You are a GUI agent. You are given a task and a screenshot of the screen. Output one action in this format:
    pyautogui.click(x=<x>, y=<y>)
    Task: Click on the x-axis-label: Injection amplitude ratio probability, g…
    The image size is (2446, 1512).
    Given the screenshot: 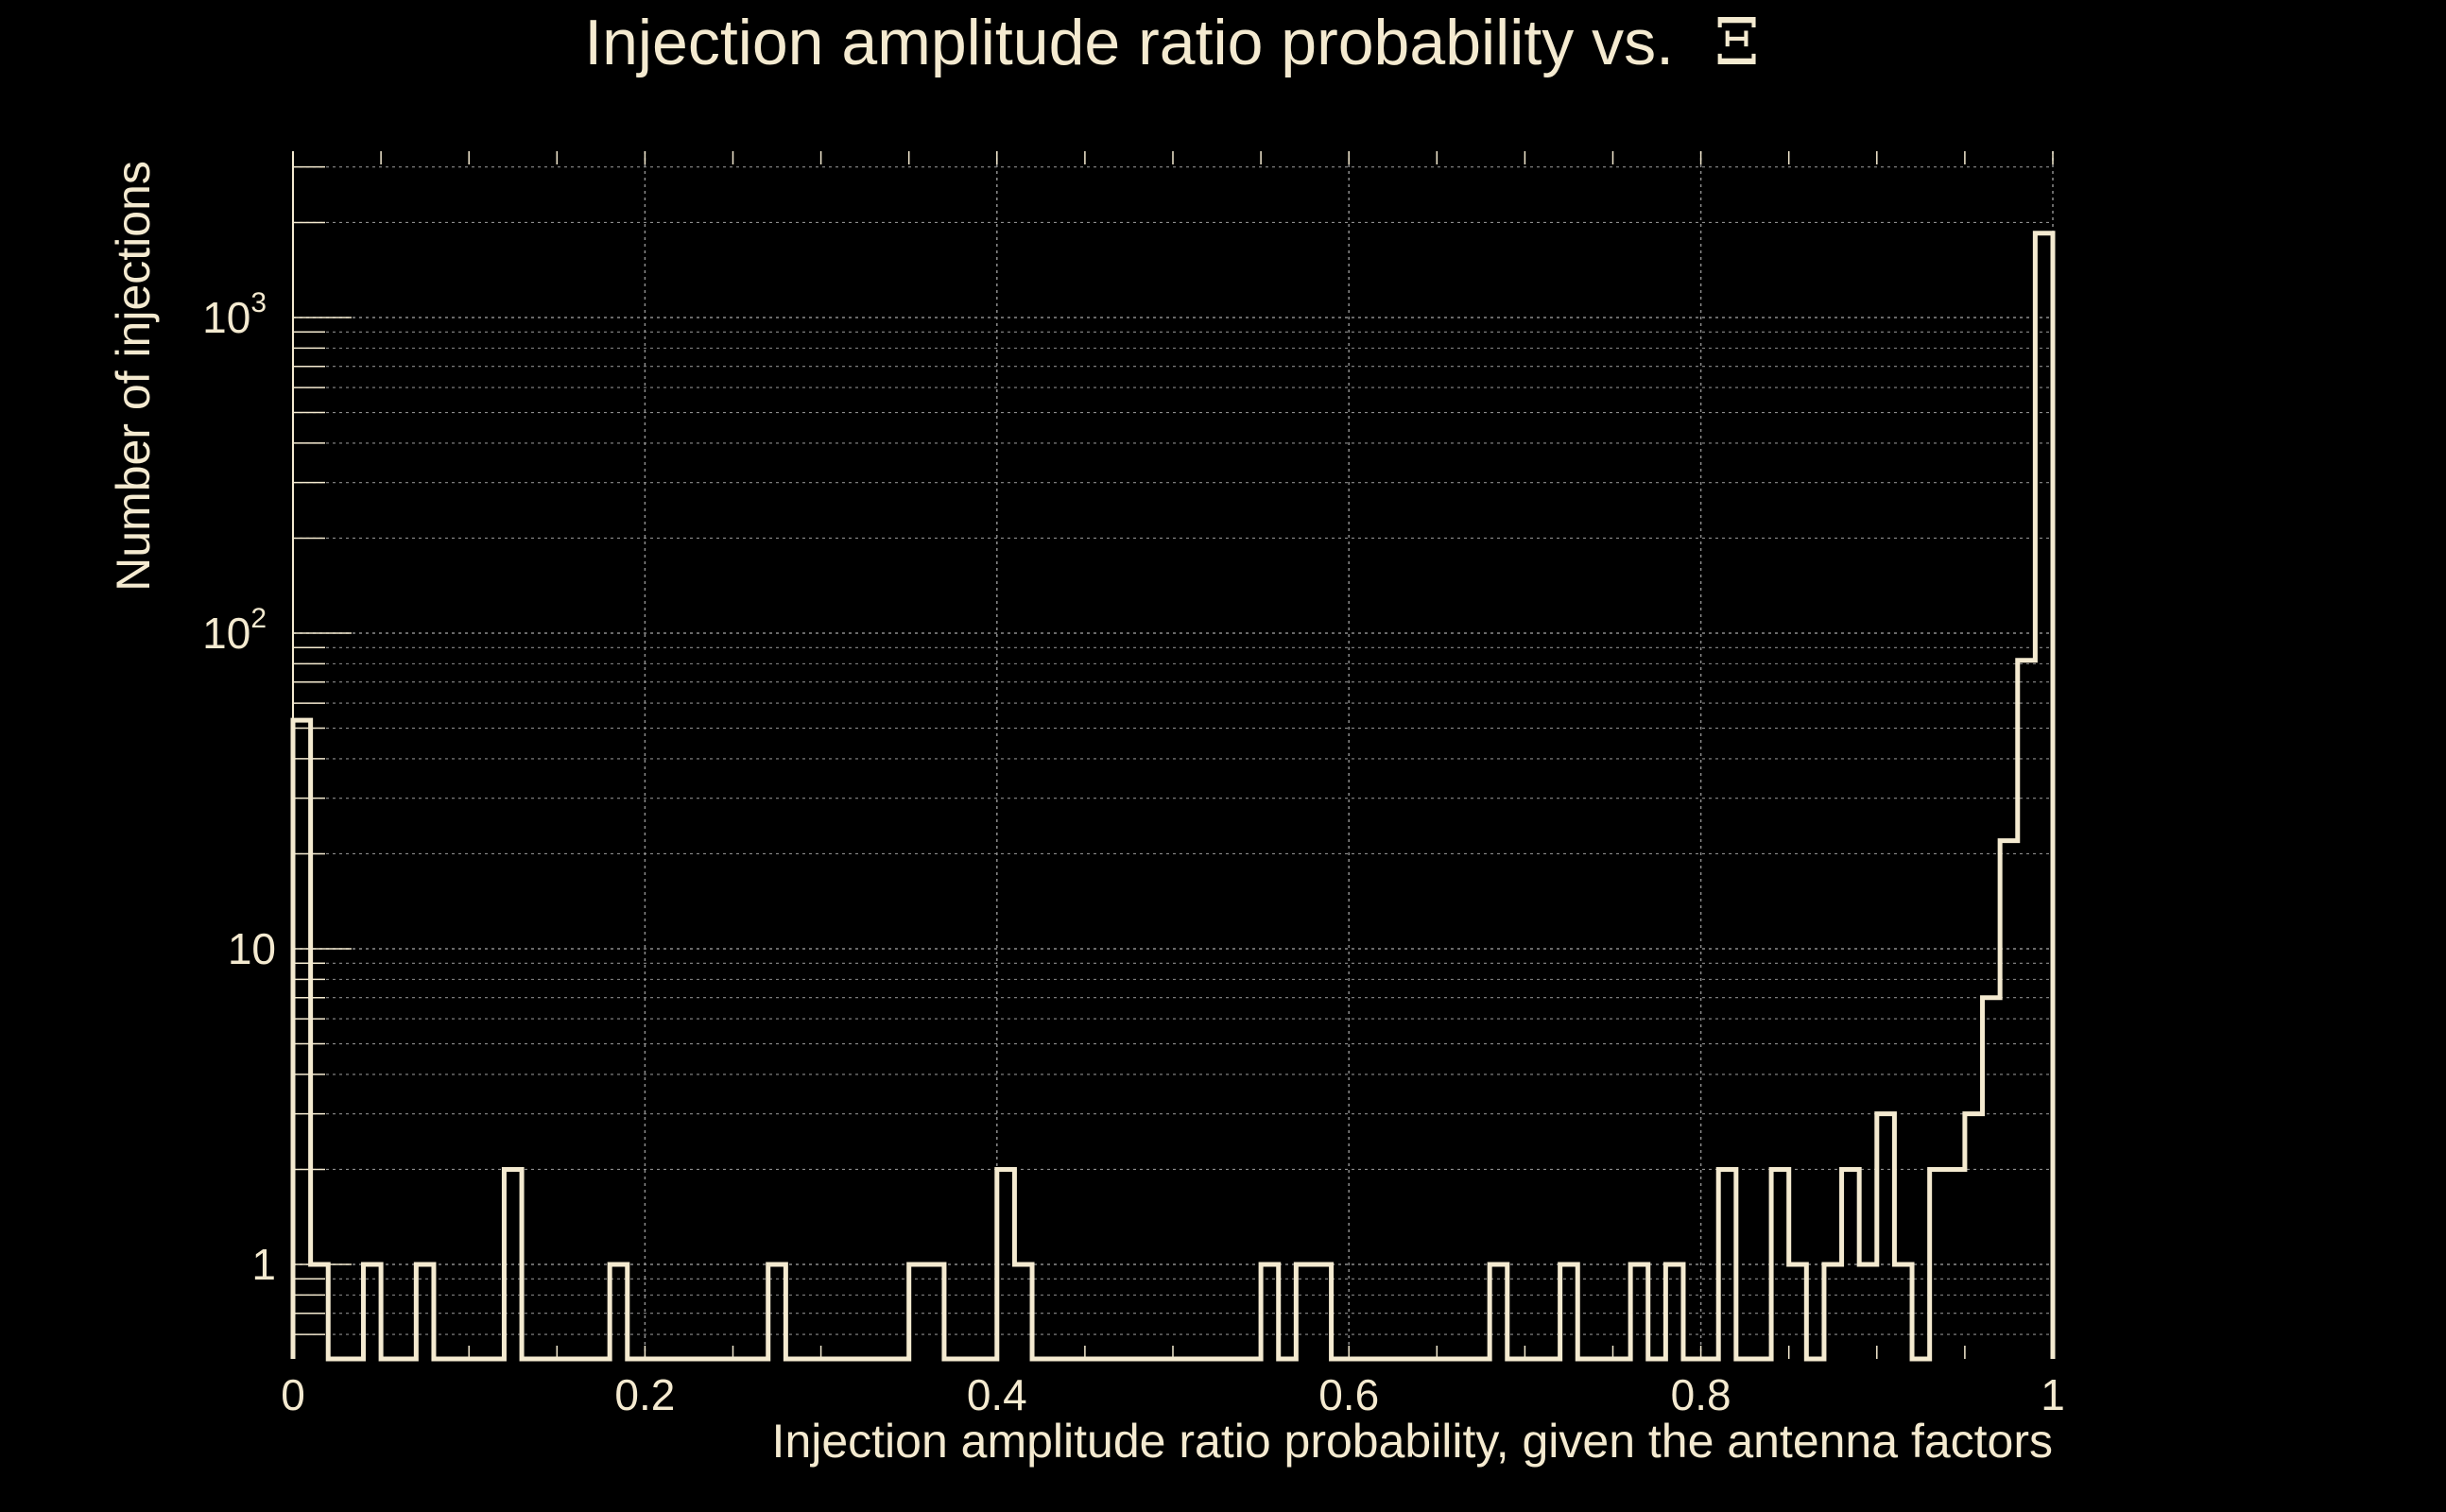 What is the action you would take?
    pyautogui.click(x=1412, y=1441)
    